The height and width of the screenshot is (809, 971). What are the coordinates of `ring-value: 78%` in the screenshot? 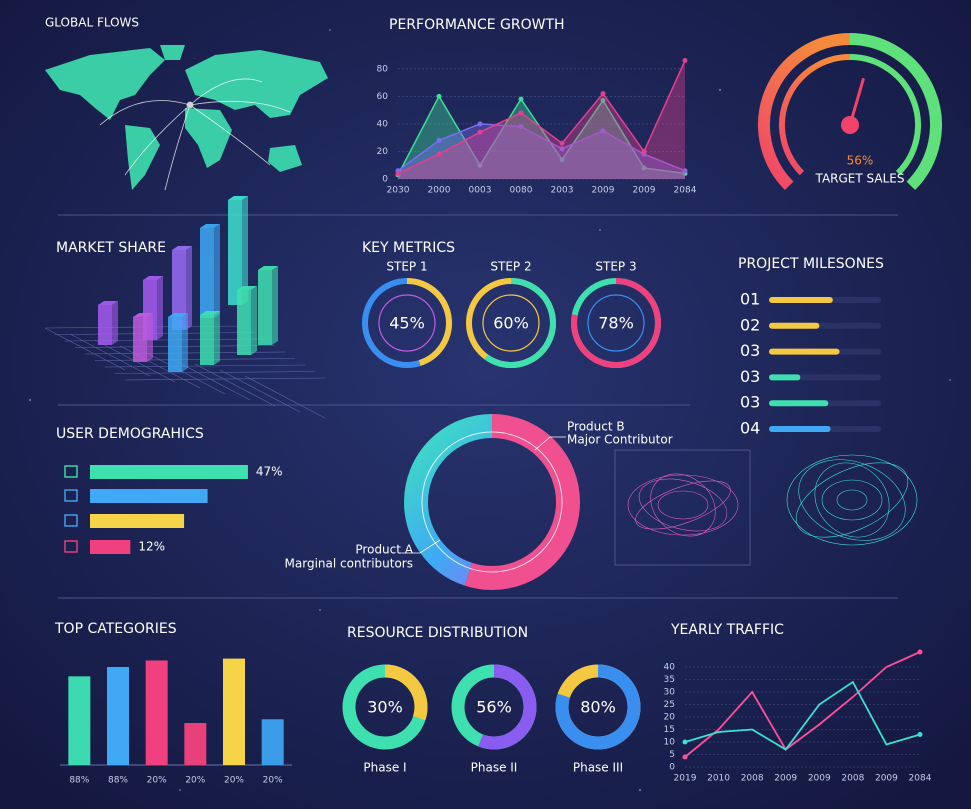 It's located at (616, 323).